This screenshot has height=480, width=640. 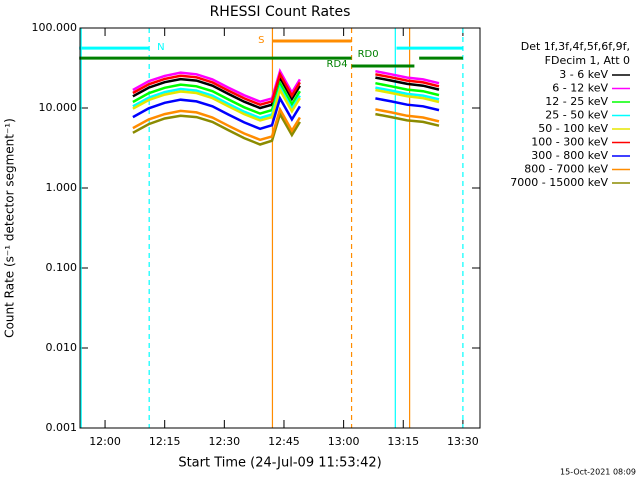 What do you see at coordinates (344, 441) in the screenshot?
I see `x-tick-label: 13:00` at bounding box center [344, 441].